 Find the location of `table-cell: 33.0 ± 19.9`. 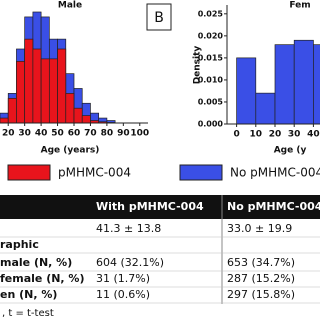

table-cell: 33.0 ± 19.9 is located at coordinates (259, 228).